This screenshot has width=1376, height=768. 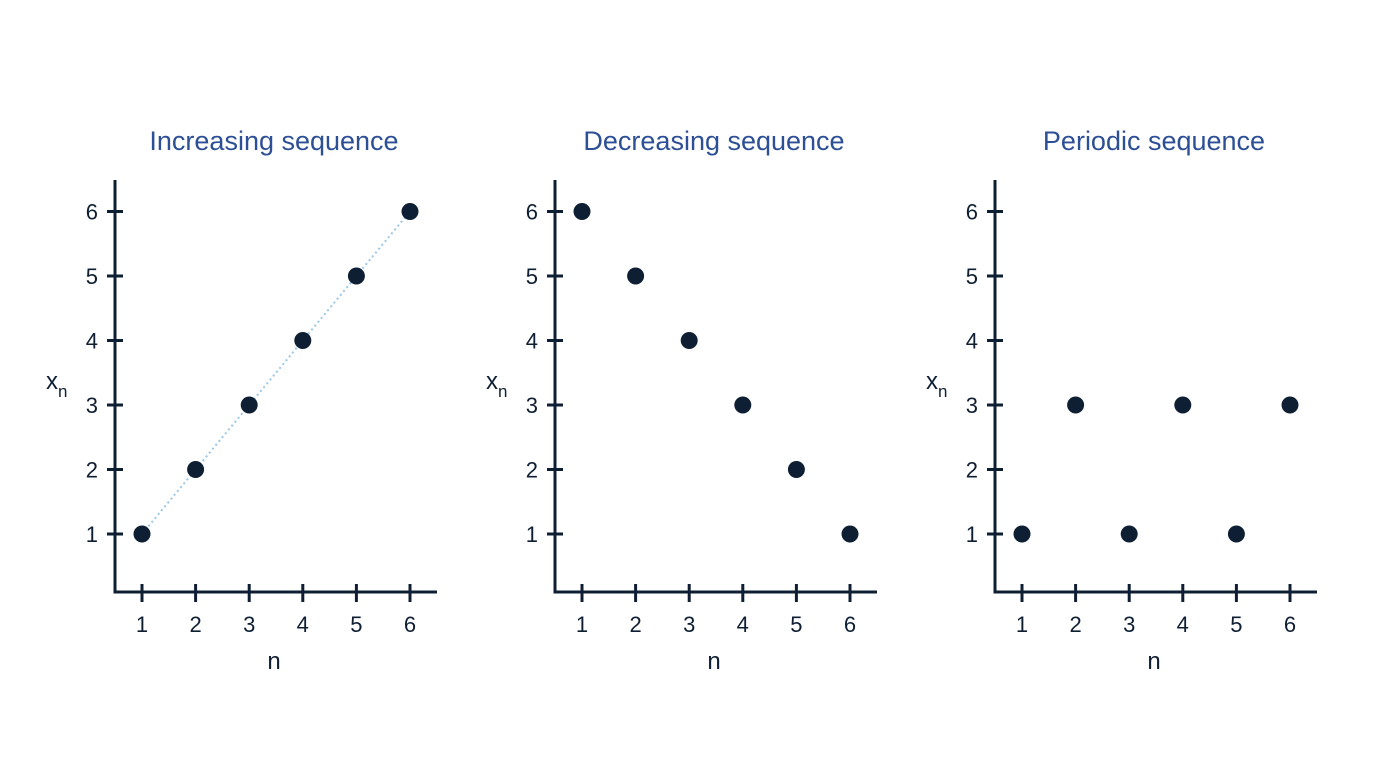 I want to click on chart-title: Increasing sequence, so click(x=273, y=141).